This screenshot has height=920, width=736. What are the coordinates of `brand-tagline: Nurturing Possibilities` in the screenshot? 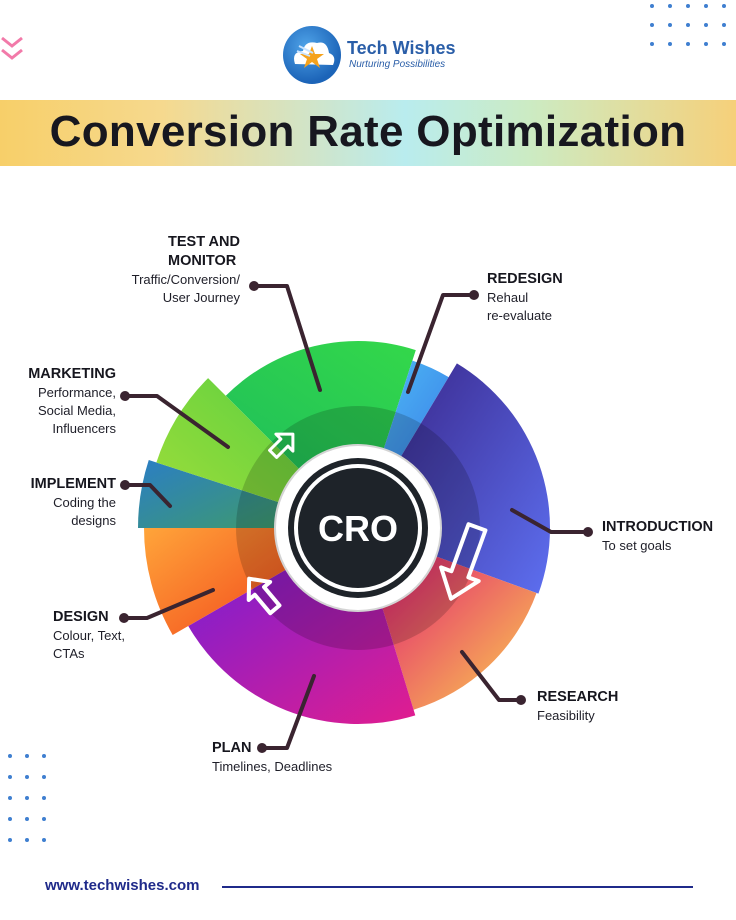 It's located at (397, 64).